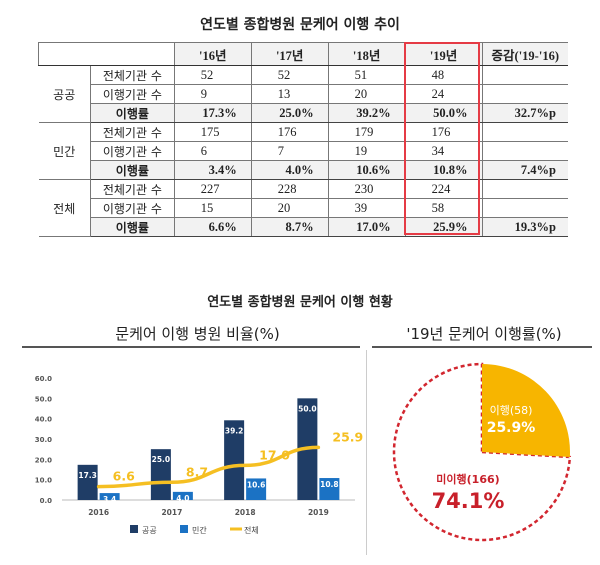 The height and width of the screenshot is (565, 600). What do you see at coordinates (43, 420) in the screenshot?
I see `y-tick-label: 40.0` at bounding box center [43, 420].